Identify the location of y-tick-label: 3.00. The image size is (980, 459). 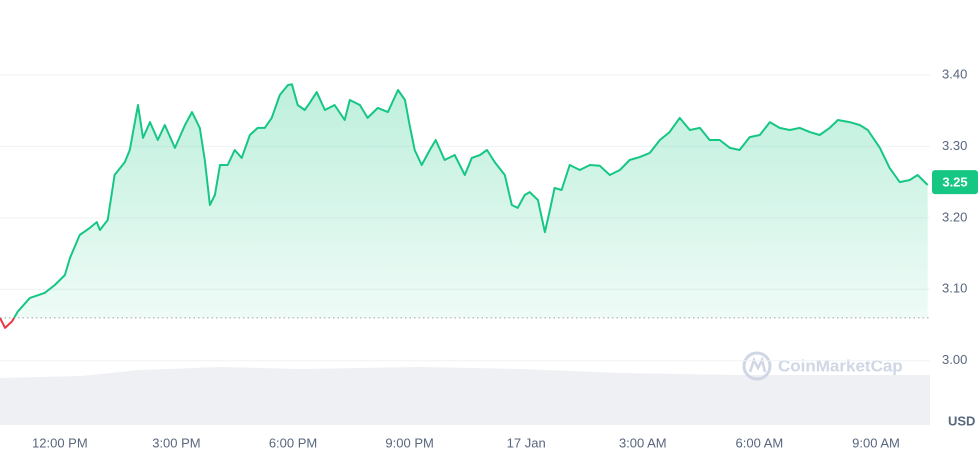
(954, 359).